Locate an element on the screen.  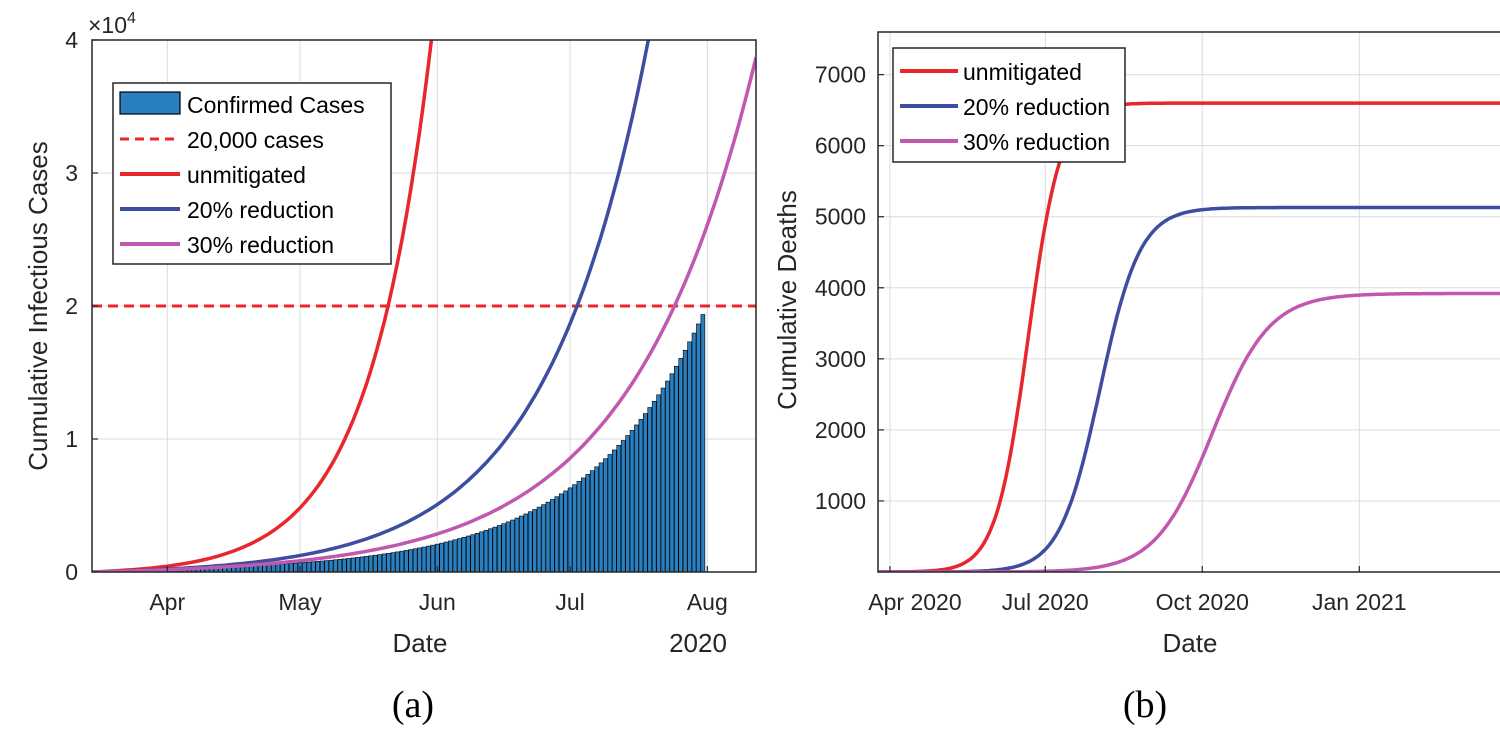
legend-label-20-reduction-b: 20% reduction is located at coordinates (1036, 107).